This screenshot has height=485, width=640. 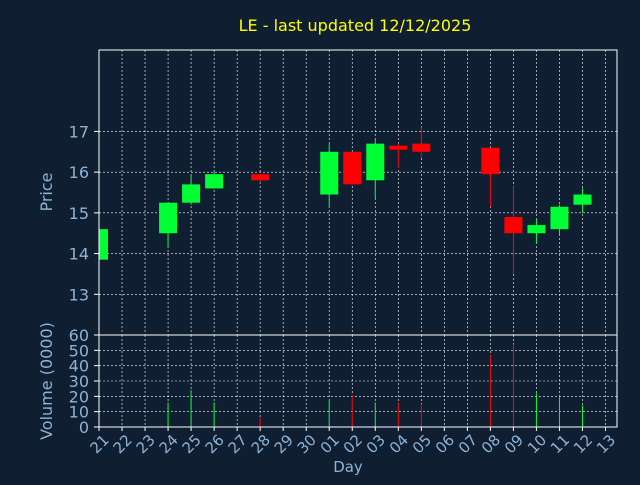 What do you see at coordinates (79, 213) in the screenshot?
I see `price-tick-label: 15` at bounding box center [79, 213].